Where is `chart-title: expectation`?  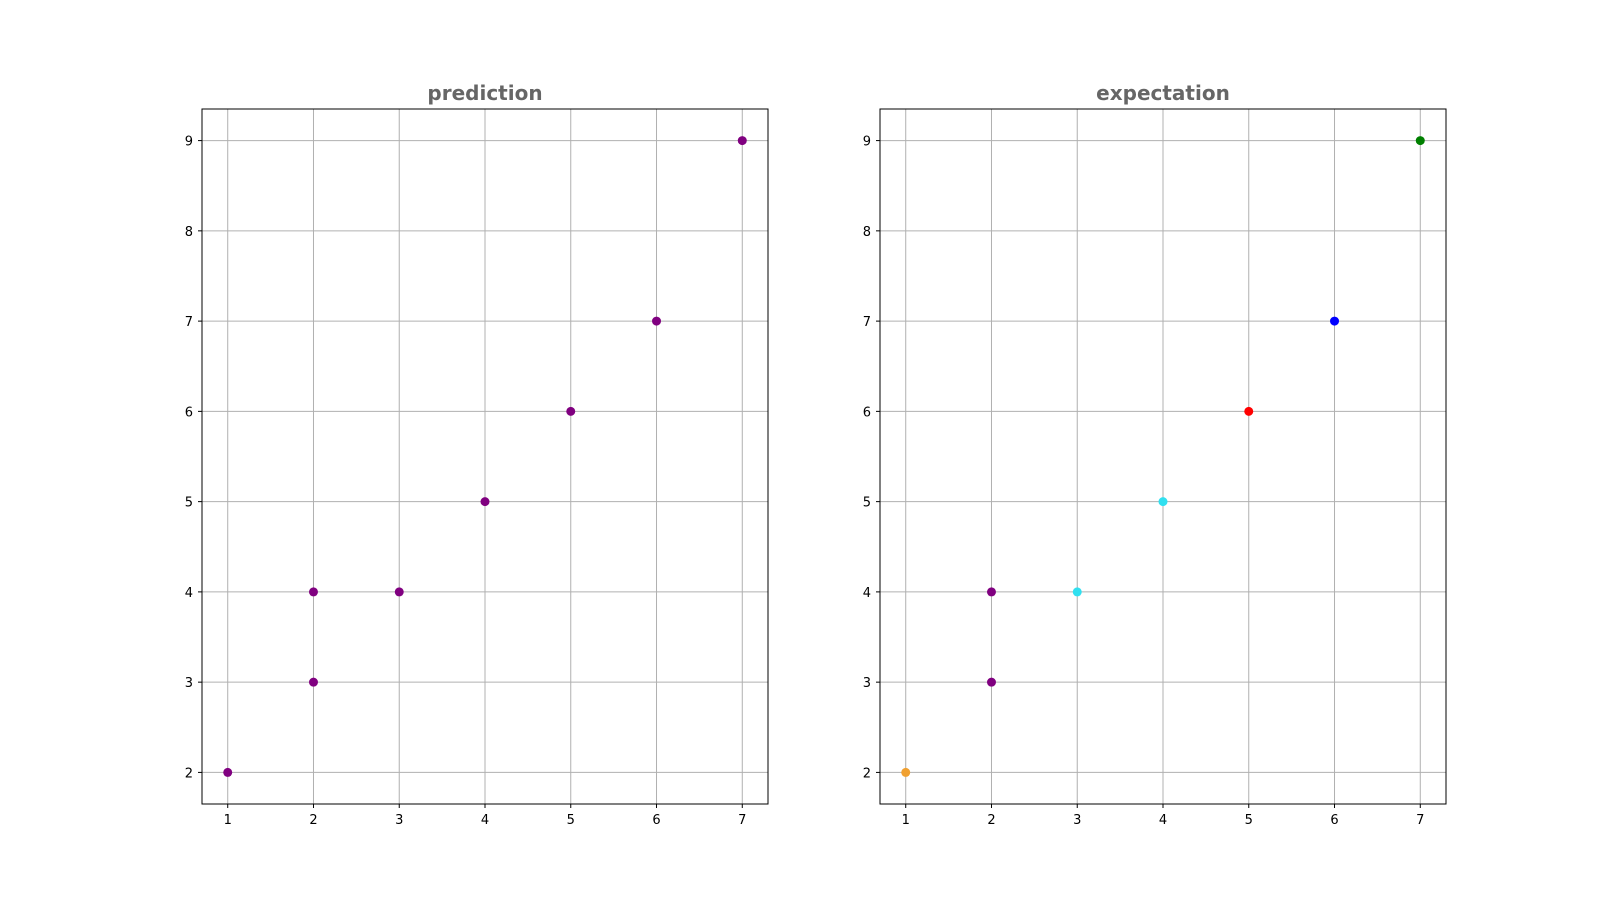
chart-title: expectation is located at coordinates (1163, 93).